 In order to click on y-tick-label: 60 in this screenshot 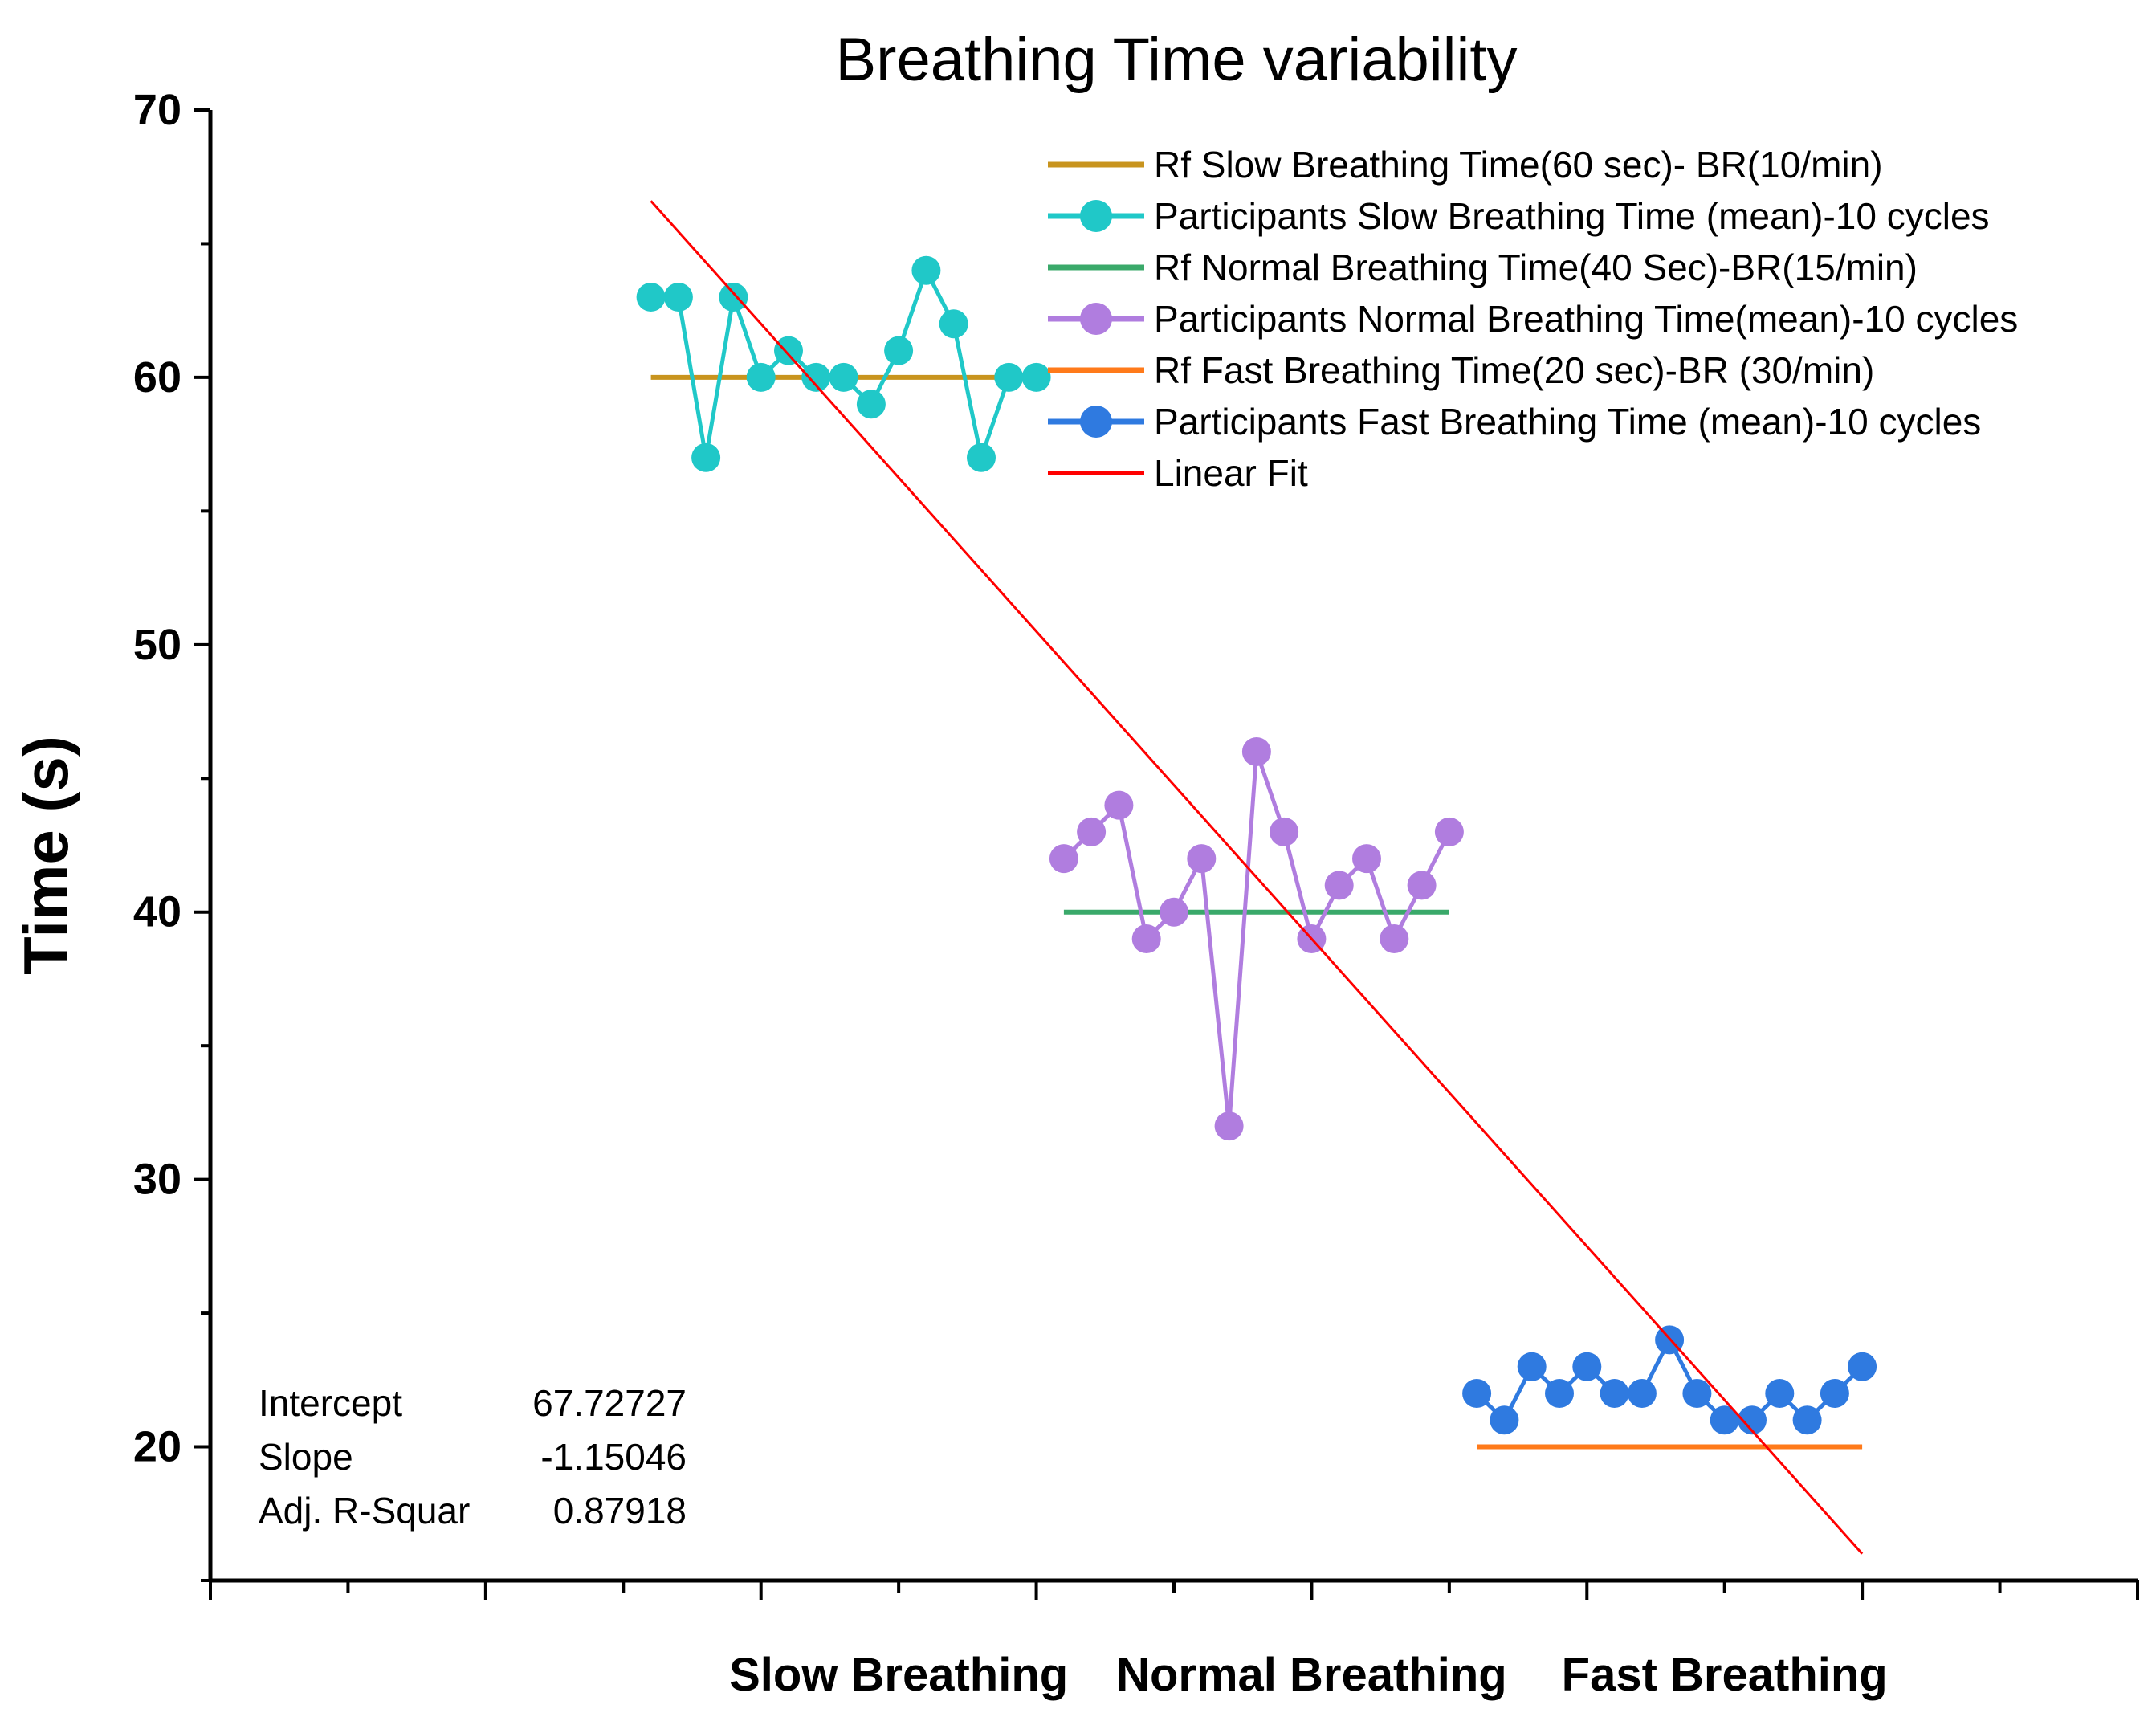, I will do `click(157, 377)`.